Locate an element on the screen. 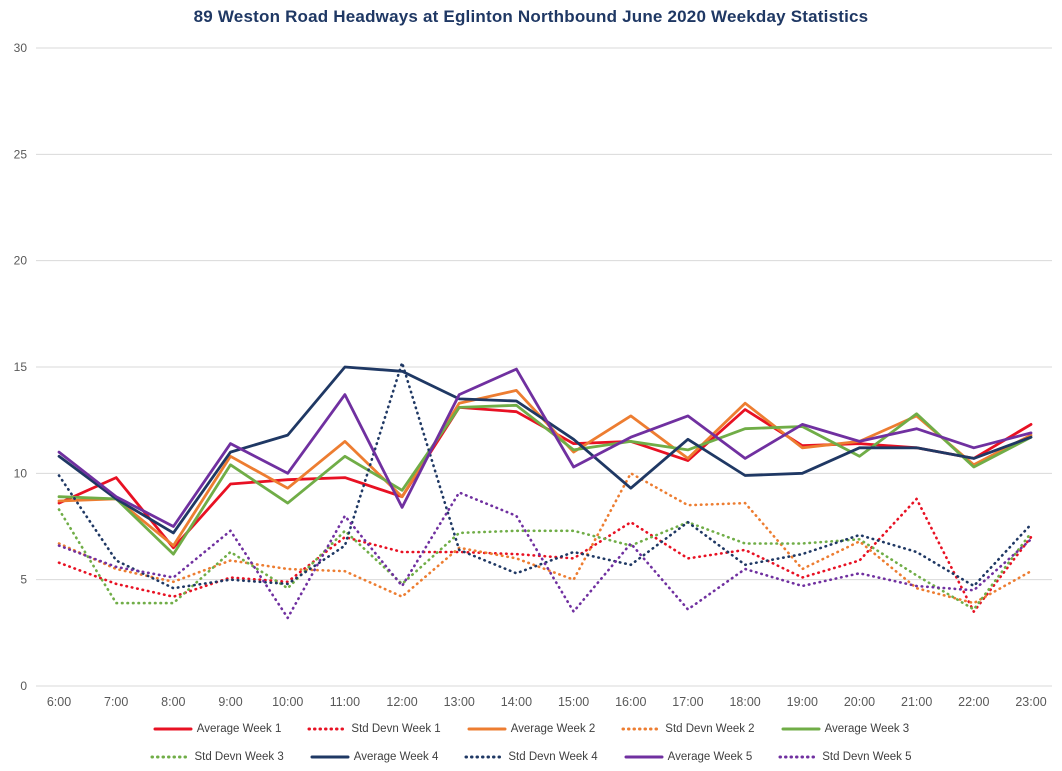 The width and height of the screenshot is (1062, 771). y-tick-label-20: 20 is located at coordinates (21, 261).